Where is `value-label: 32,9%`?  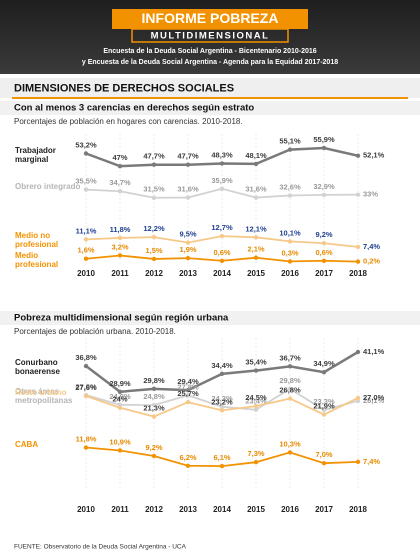 value-label: 32,9% is located at coordinates (324, 186).